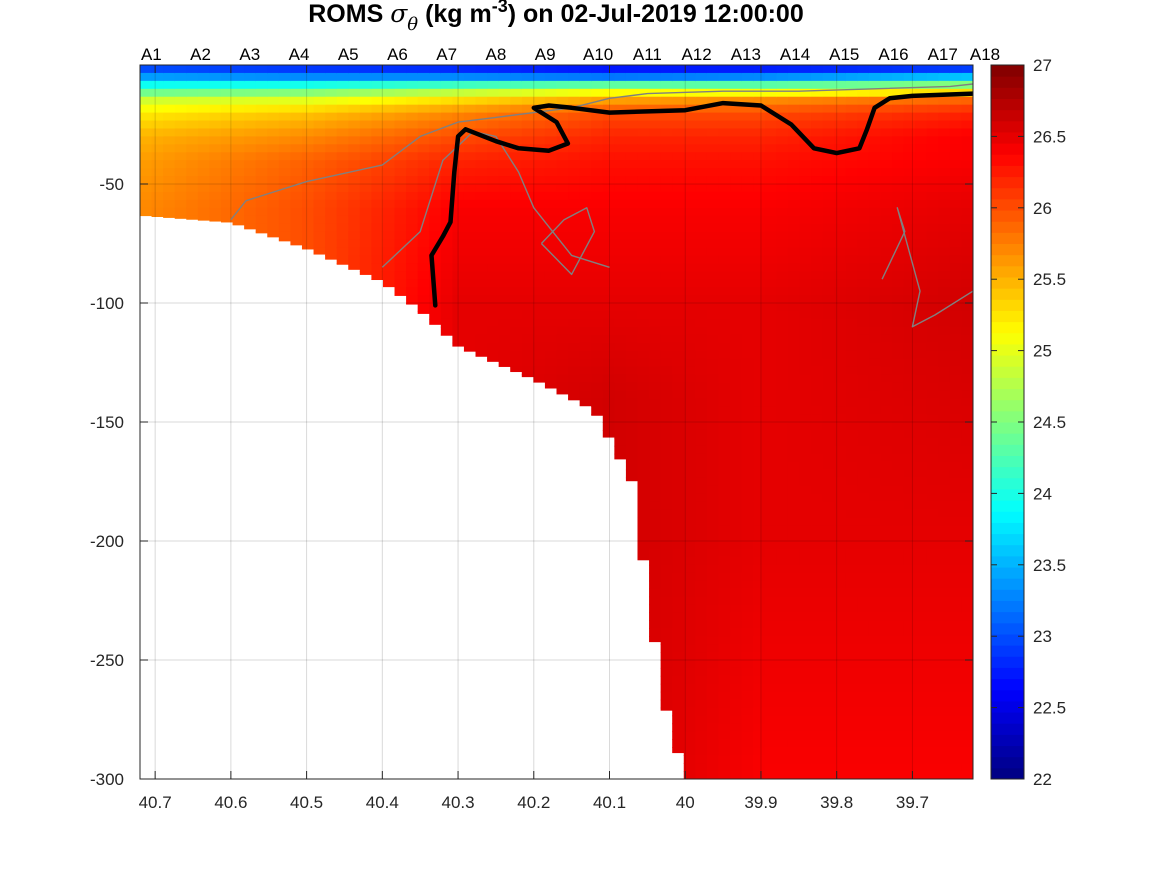  Describe the element at coordinates (306, 802) in the screenshot. I see `x-tick-label: 40.5` at that location.